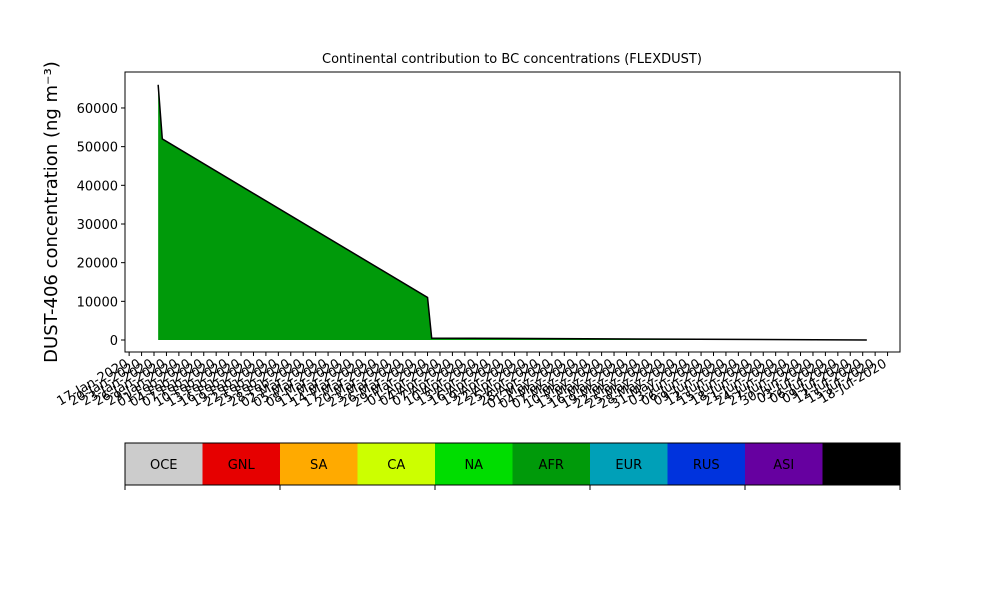  I want to click on legend-label: OCE, so click(164, 465).